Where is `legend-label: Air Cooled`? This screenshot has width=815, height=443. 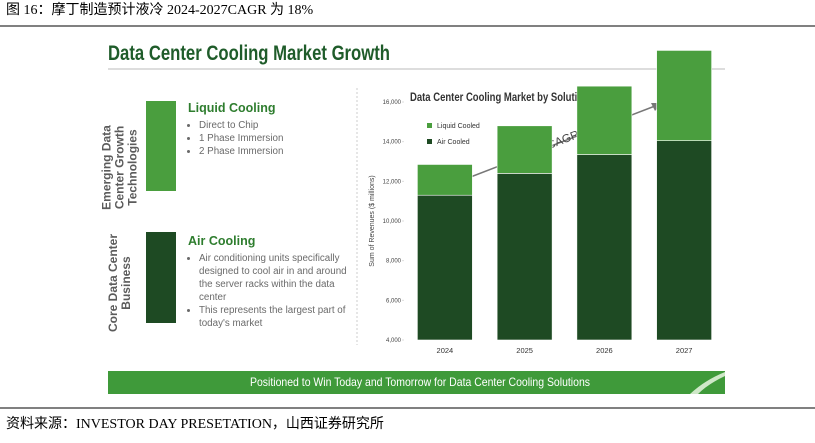 legend-label: Air Cooled is located at coordinates (453, 142).